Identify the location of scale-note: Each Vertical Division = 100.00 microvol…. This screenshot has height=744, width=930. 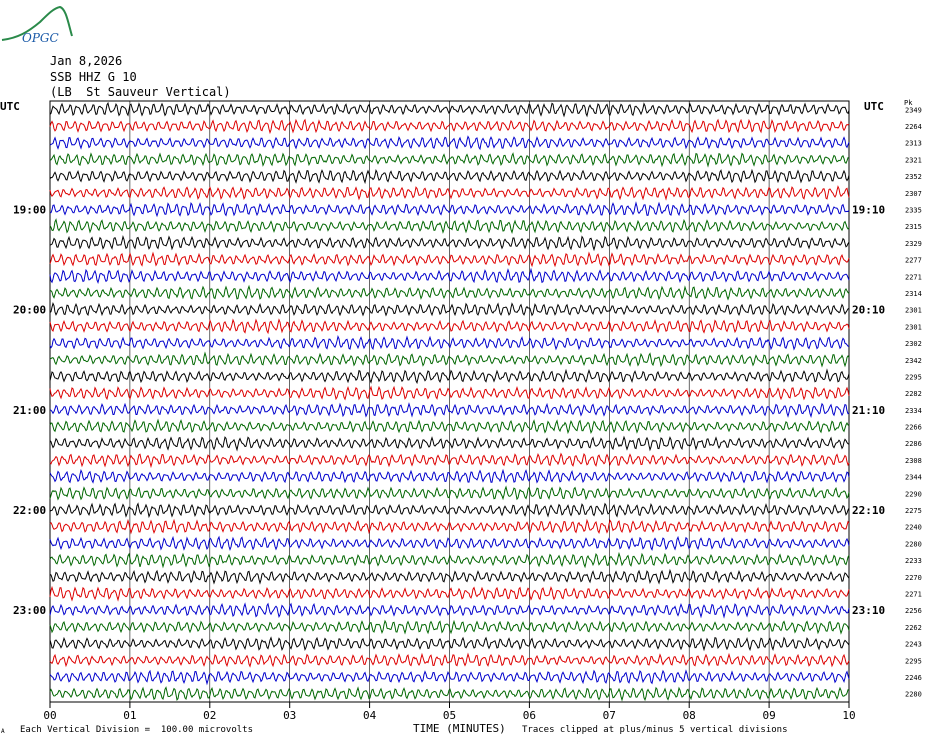
(136, 730).